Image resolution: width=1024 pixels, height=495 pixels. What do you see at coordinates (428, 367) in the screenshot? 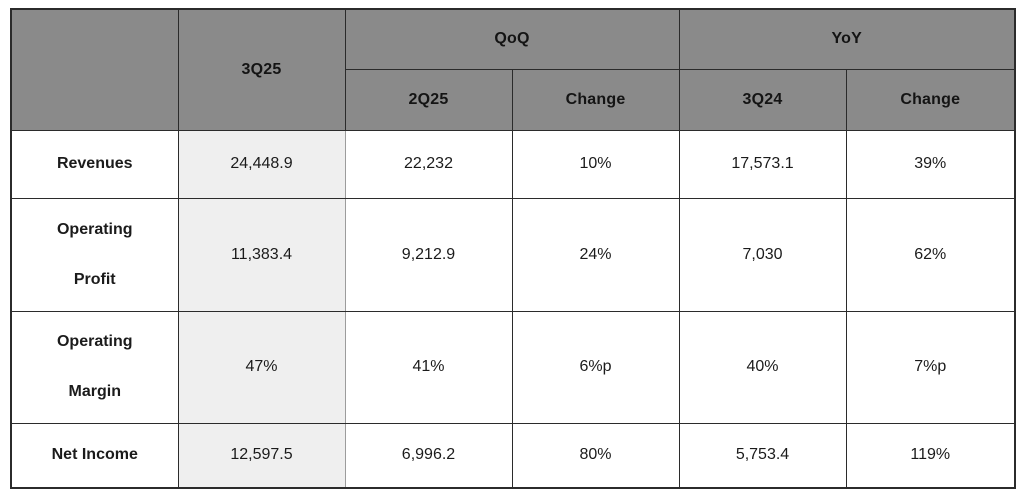
I see `cell-2q25: 41%` at bounding box center [428, 367].